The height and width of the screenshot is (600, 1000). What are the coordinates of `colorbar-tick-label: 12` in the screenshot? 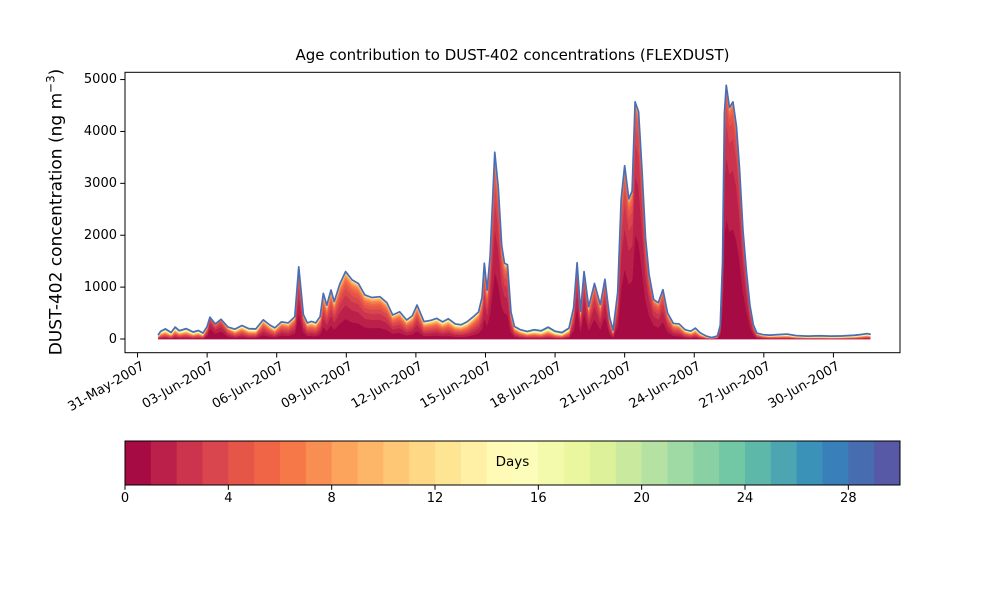 It's located at (435, 498).